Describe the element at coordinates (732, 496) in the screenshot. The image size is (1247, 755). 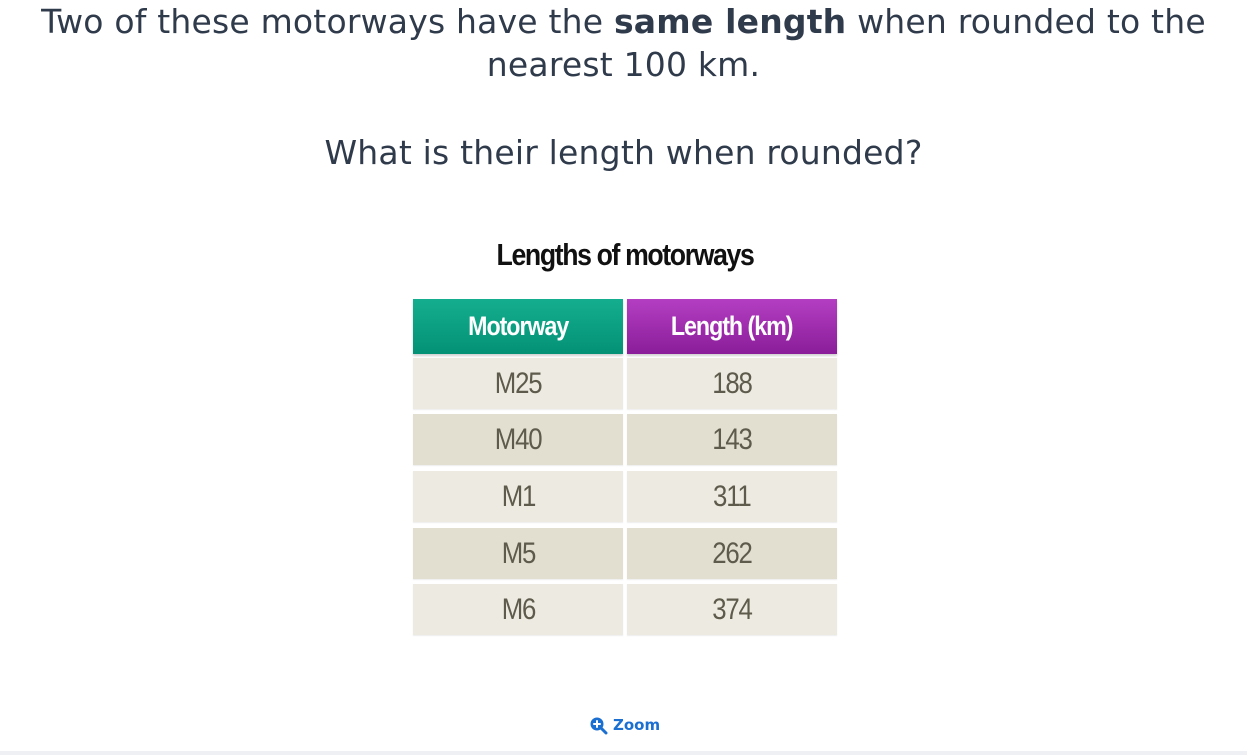
I see `length-cell: 311` at that location.